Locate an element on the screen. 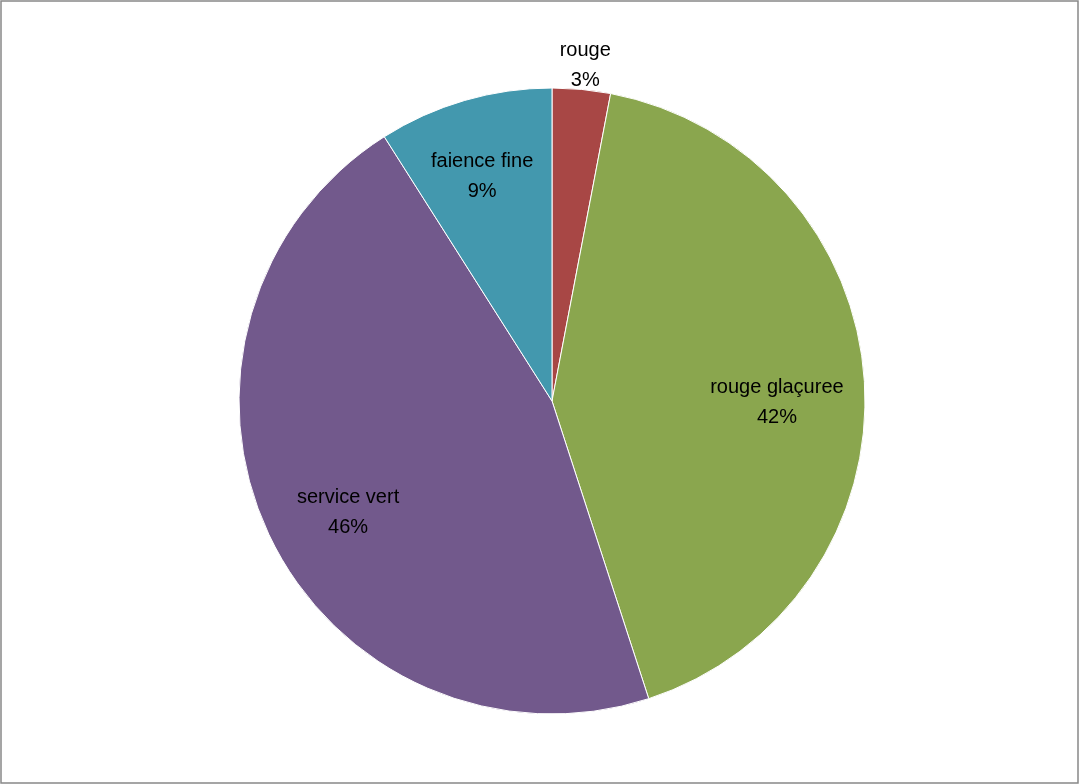 The image size is (1079, 784). data-label: 9% is located at coordinates (482, 189).